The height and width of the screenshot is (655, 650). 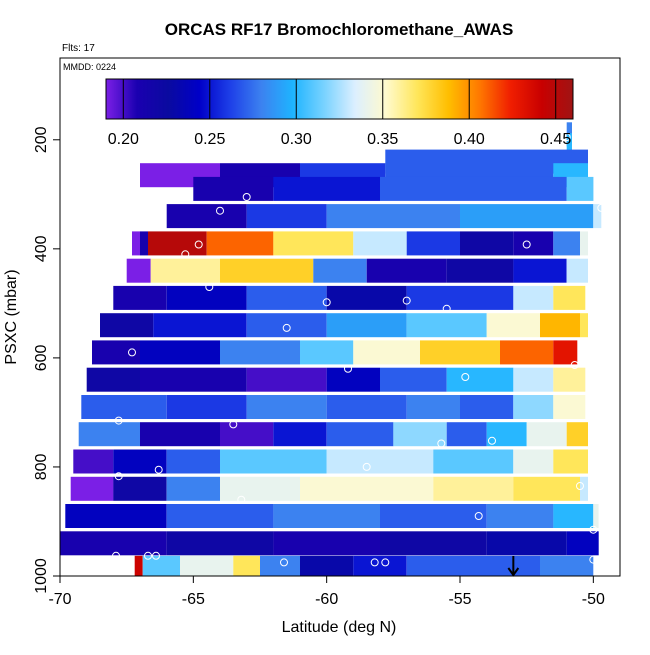 I want to click on colorbar: 0.20 0.25 0.30 0.35 0.40 0.45, so click(x=339, y=113).